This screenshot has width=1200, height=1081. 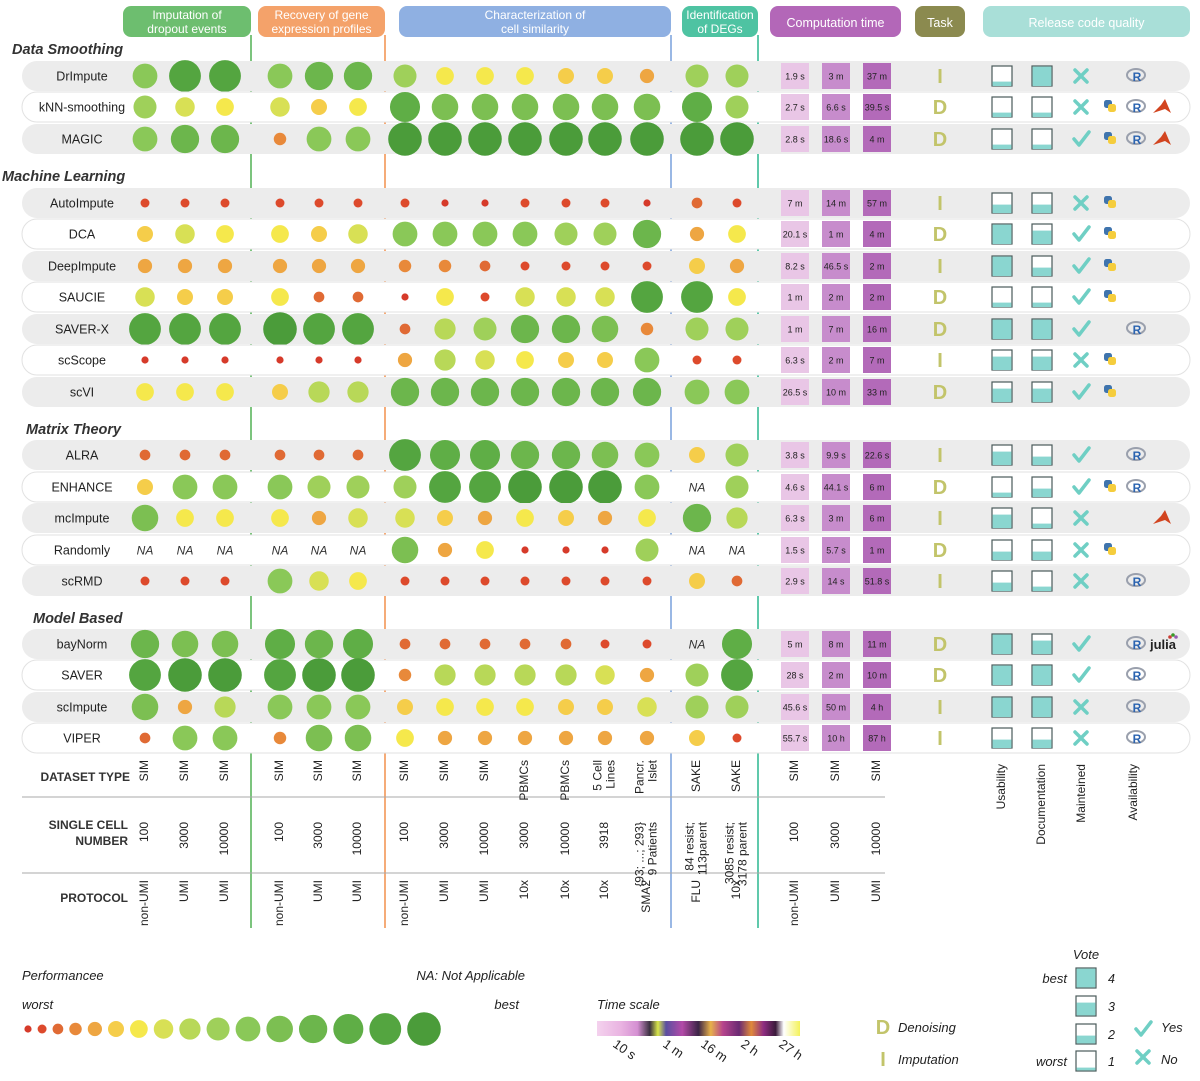 I want to click on legend-time-tick: 27 h, so click(x=790, y=1049).